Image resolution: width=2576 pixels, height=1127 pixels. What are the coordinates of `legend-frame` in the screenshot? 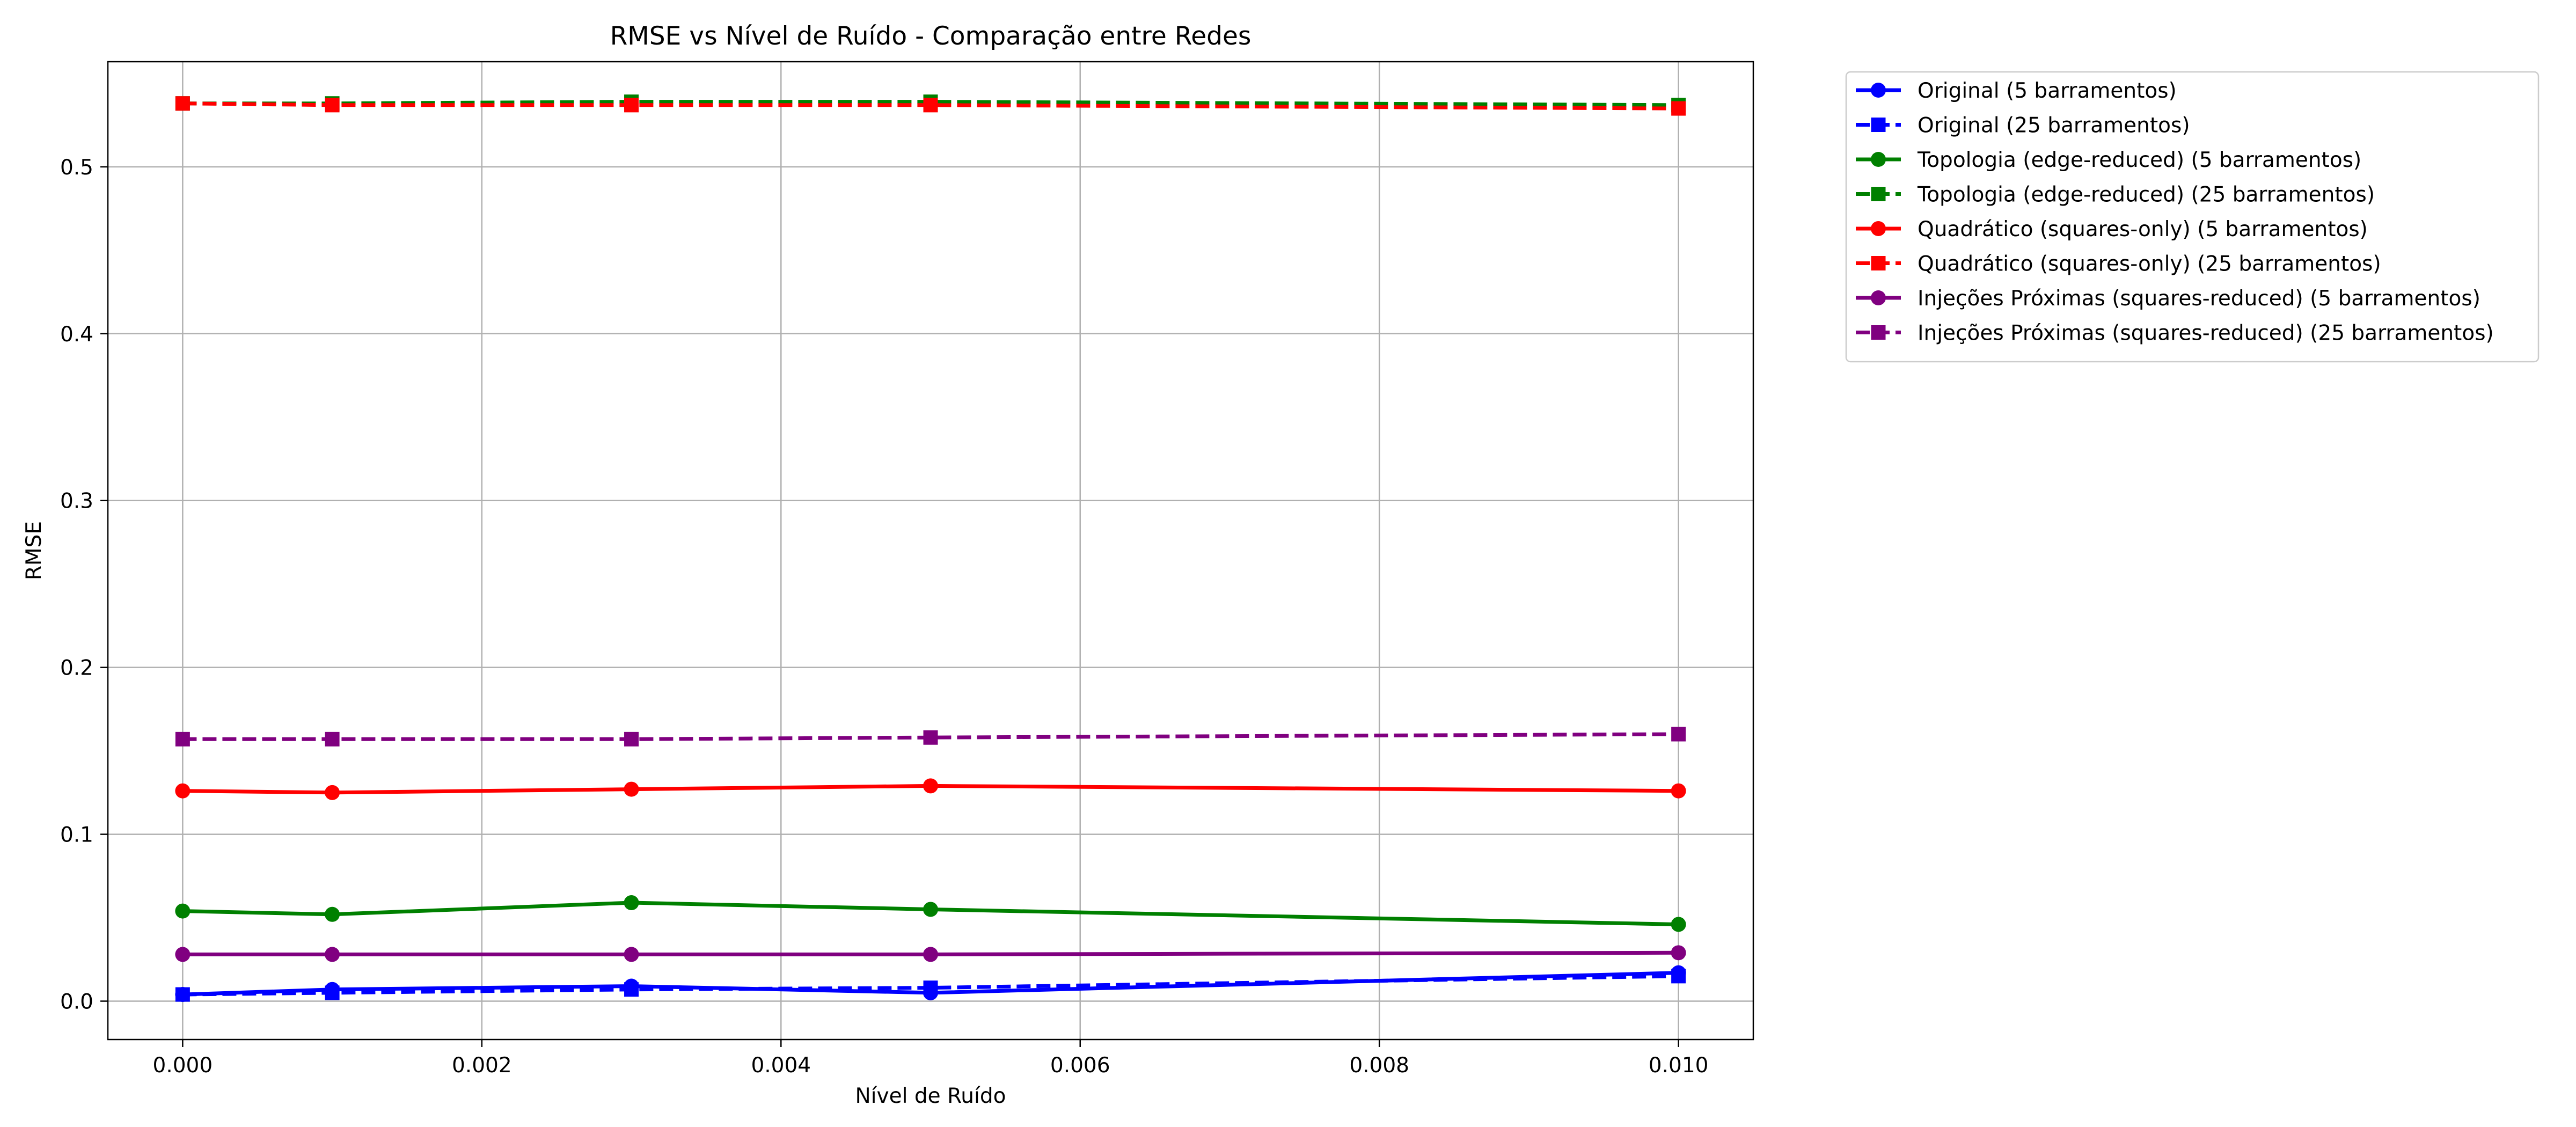 It's located at (2192, 217).